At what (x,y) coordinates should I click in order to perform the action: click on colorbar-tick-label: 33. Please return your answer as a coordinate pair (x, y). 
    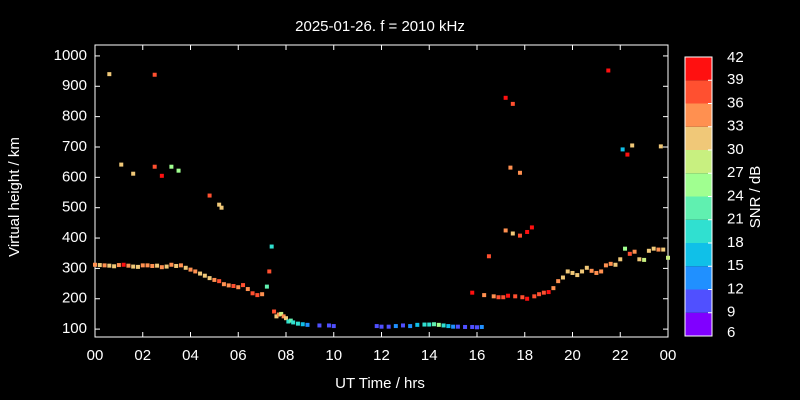
    Looking at the image, I should click on (735, 126).